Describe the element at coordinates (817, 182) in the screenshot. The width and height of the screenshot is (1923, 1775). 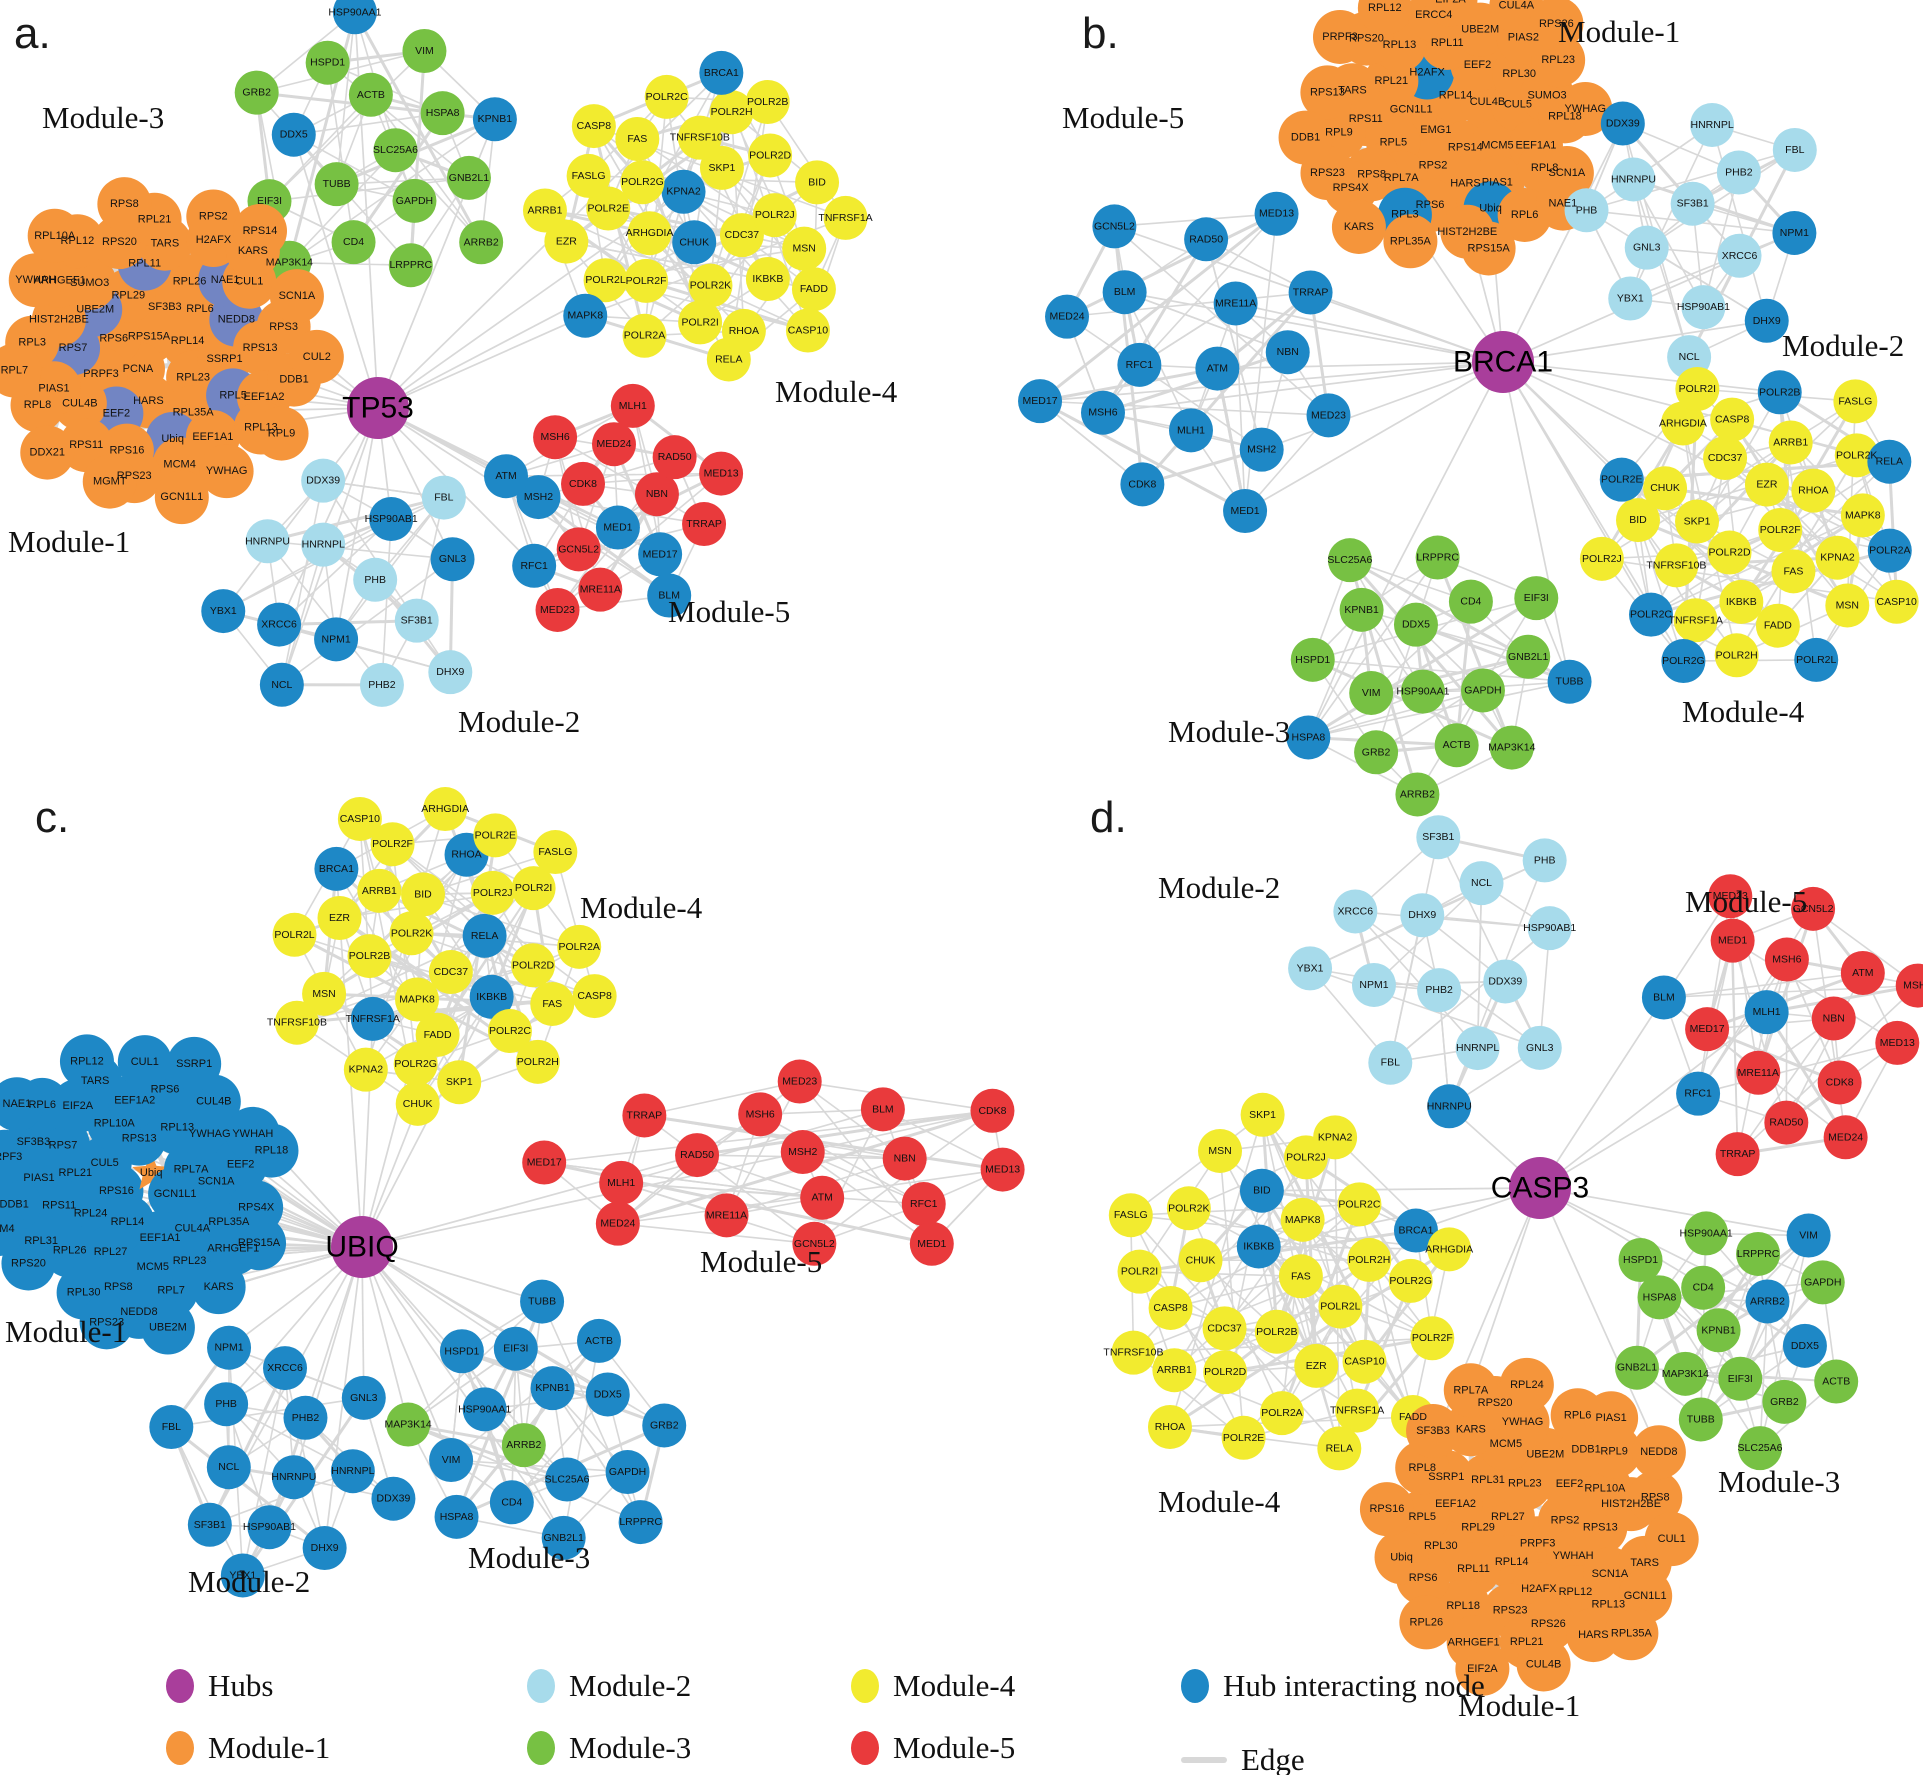
I see `node-label: BID` at that location.